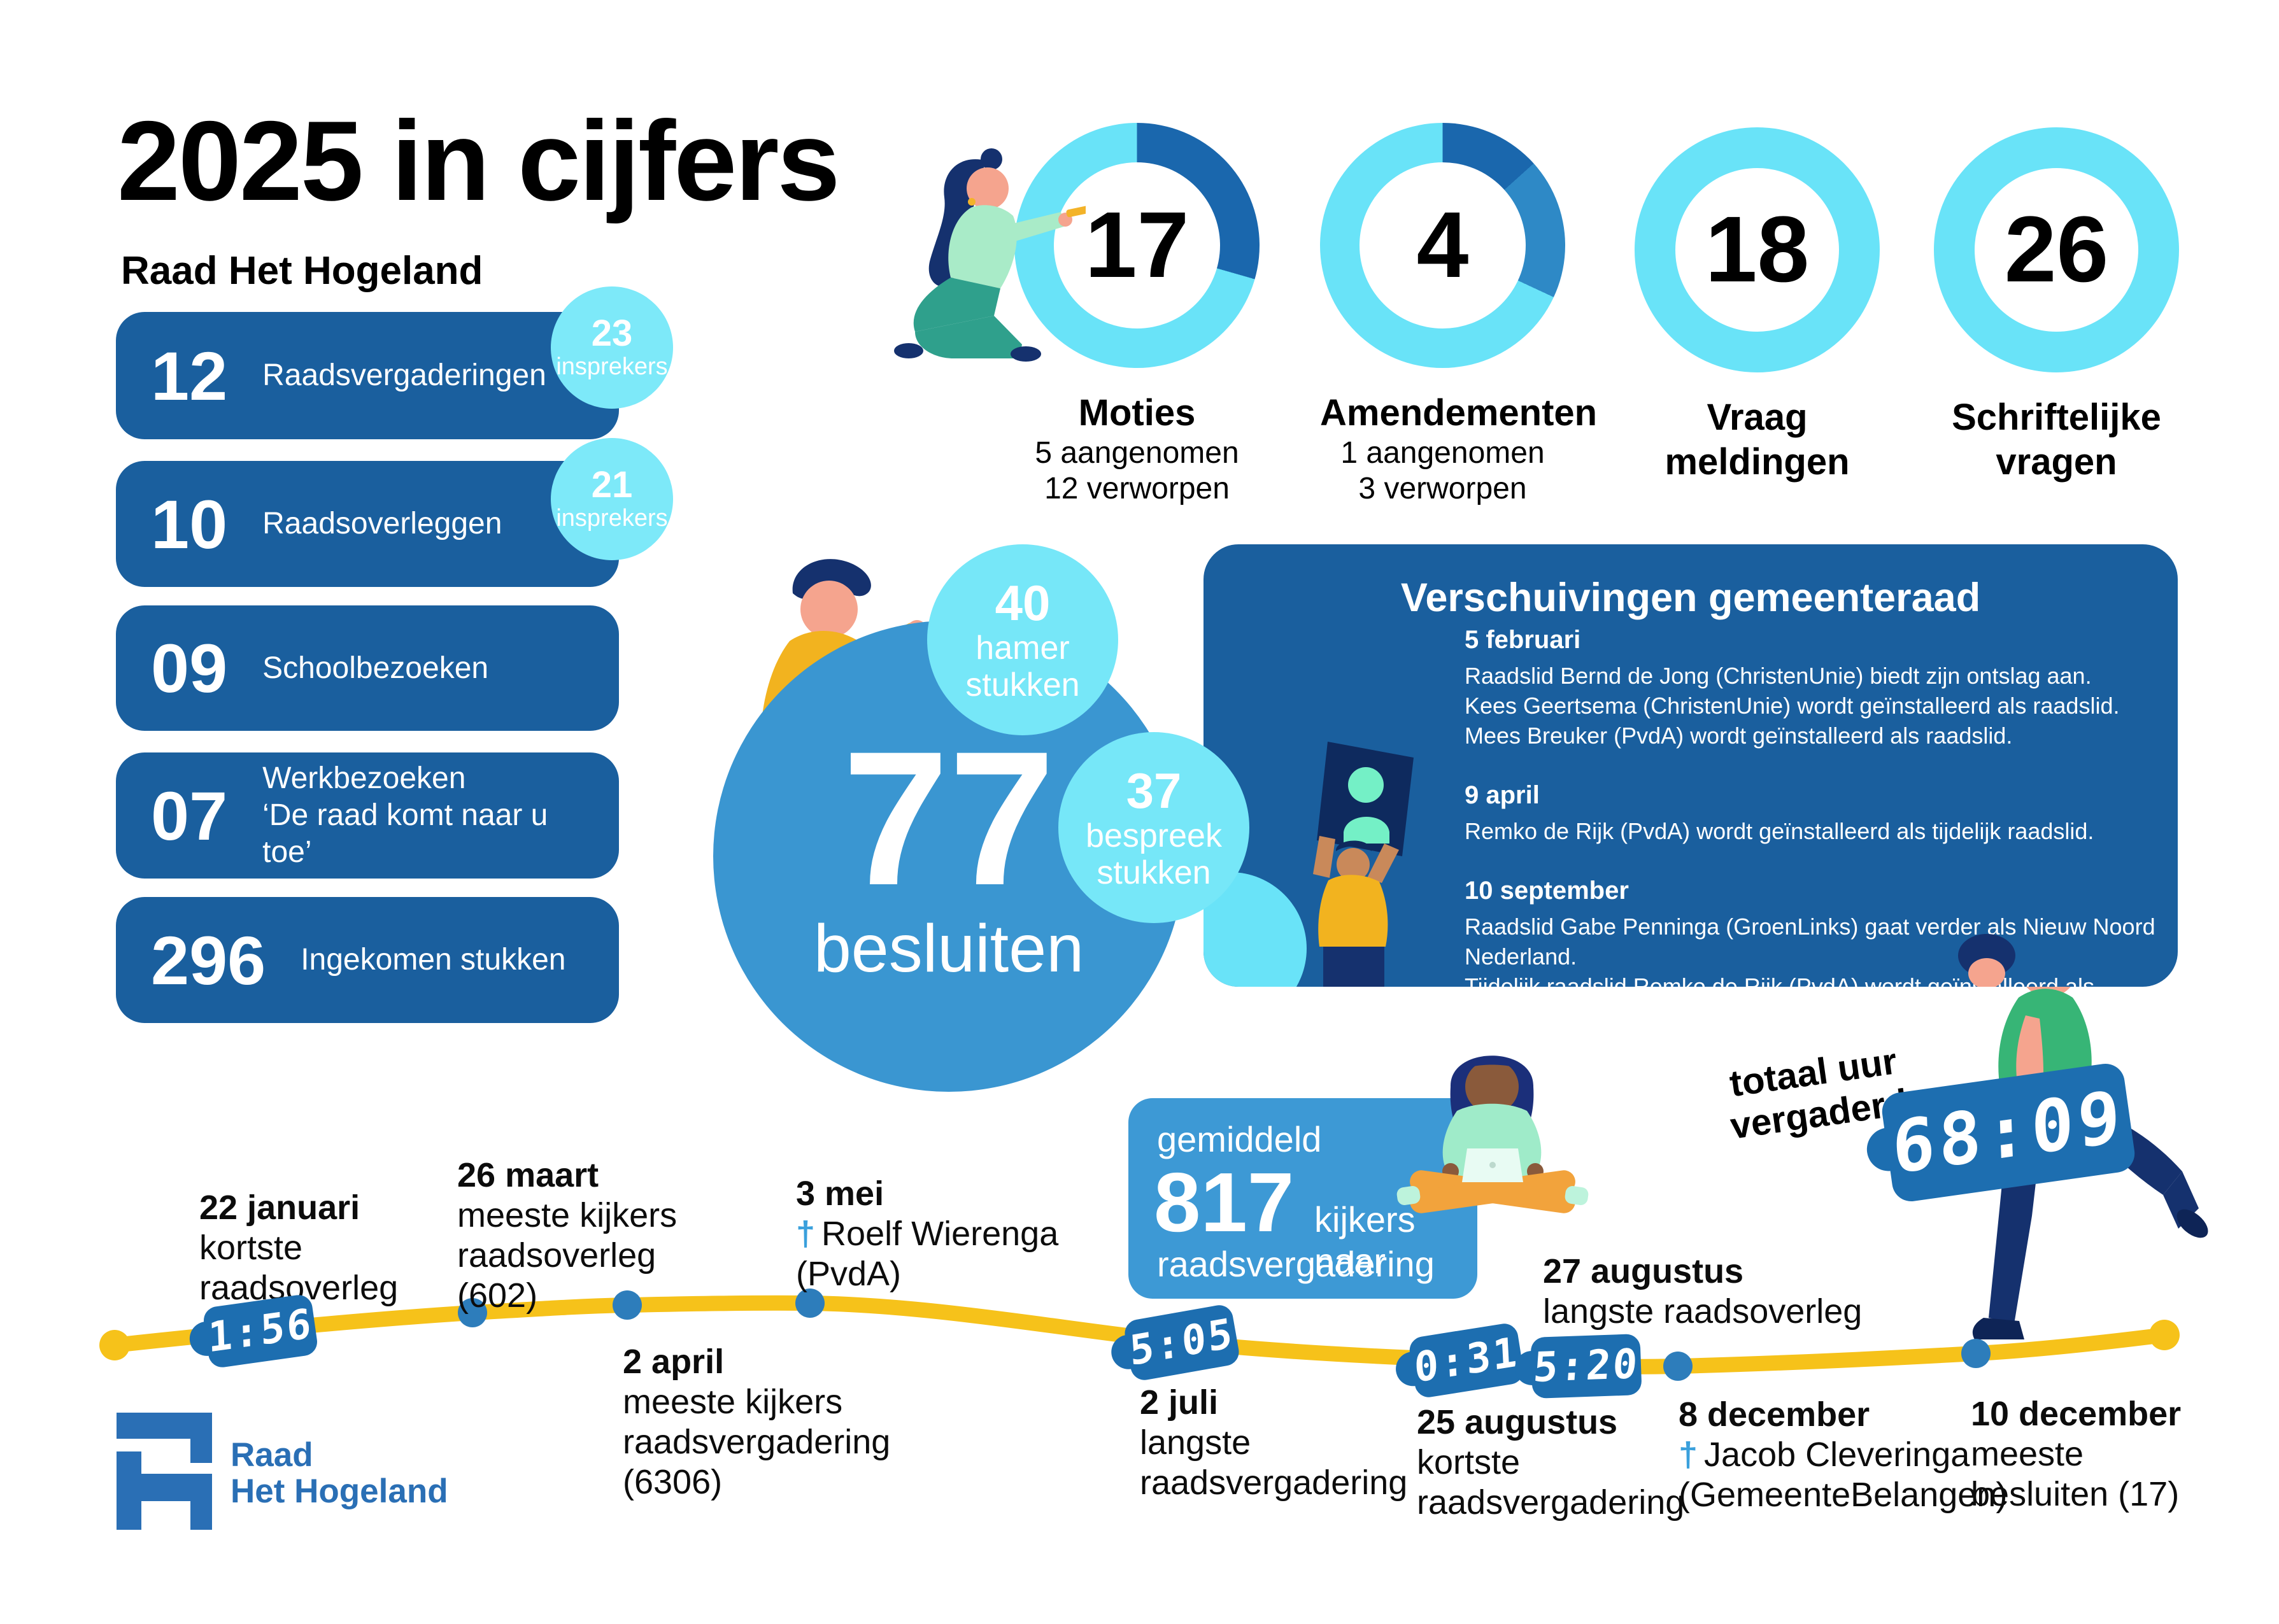 The image size is (2279, 1624). What do you see at coordinates (472, 1312) in the screenshot?
I see `timeline-dot-26-maart` at bounding box center [472, 1312].